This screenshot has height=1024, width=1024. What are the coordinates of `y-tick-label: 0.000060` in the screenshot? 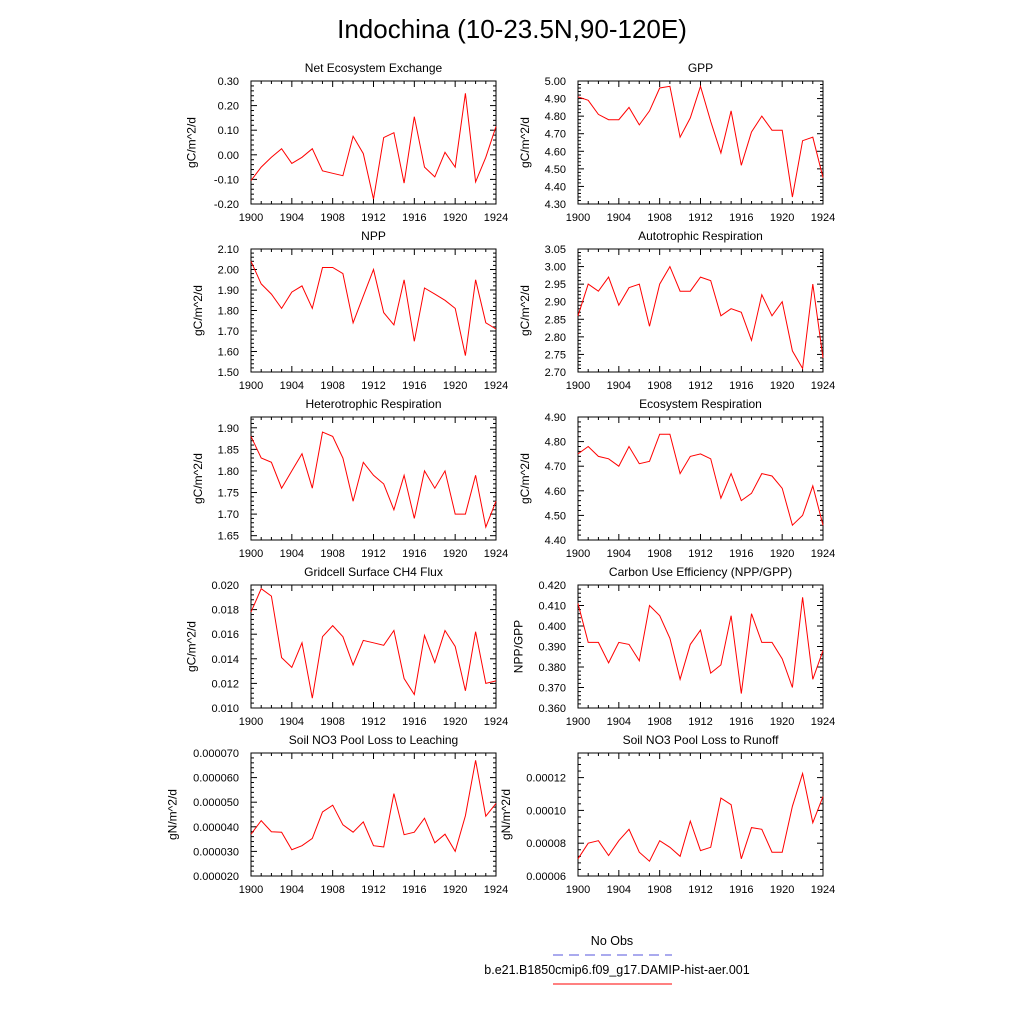 It's located at (216, 779).